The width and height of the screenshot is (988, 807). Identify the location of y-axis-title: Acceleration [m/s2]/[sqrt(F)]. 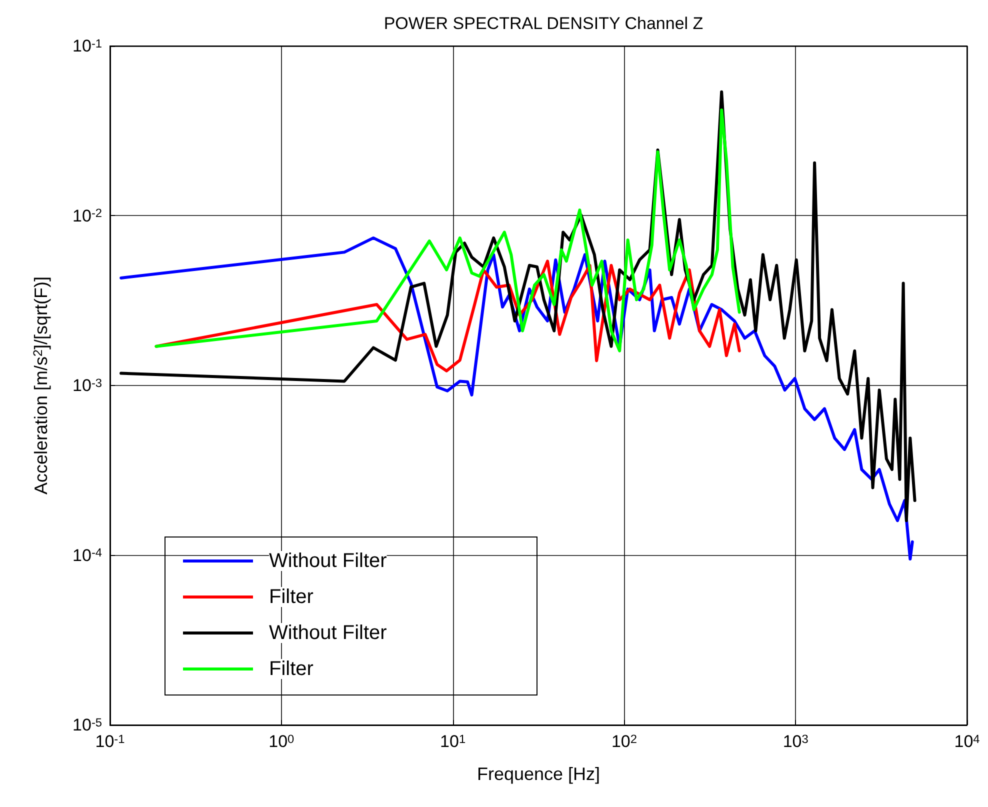
(40, 385).